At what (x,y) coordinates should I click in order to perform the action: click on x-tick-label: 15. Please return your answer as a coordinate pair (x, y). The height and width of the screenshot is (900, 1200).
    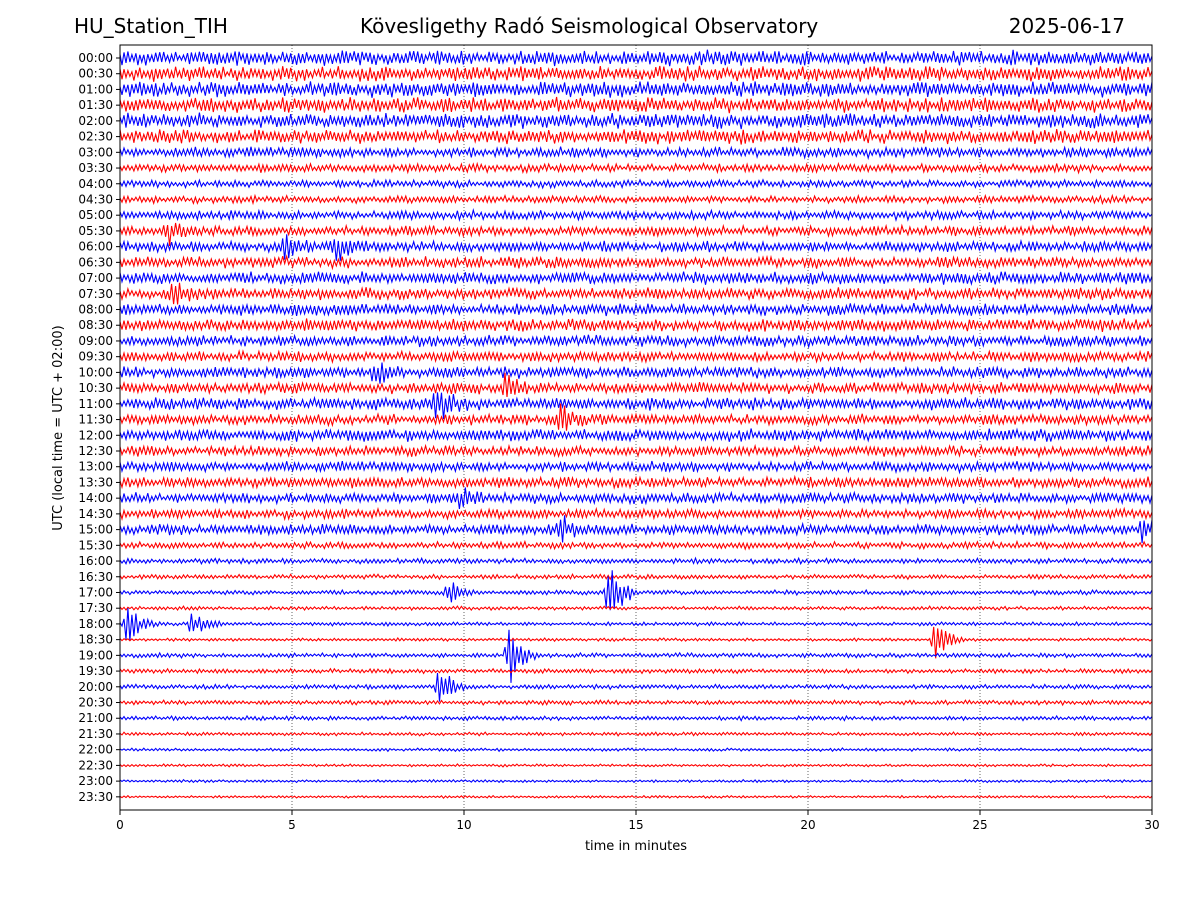
    Looking at the image, I should click on (635, 825).